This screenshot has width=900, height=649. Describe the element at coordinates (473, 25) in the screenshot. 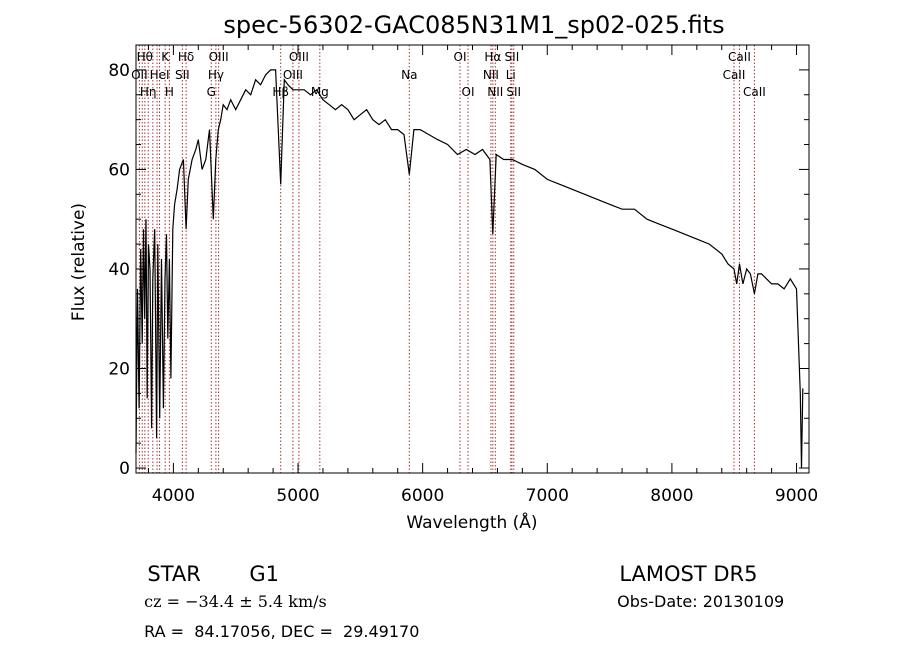

I see `chart-title: spec-56302-GAC085N31M1_sp02-025.fits` at that location.